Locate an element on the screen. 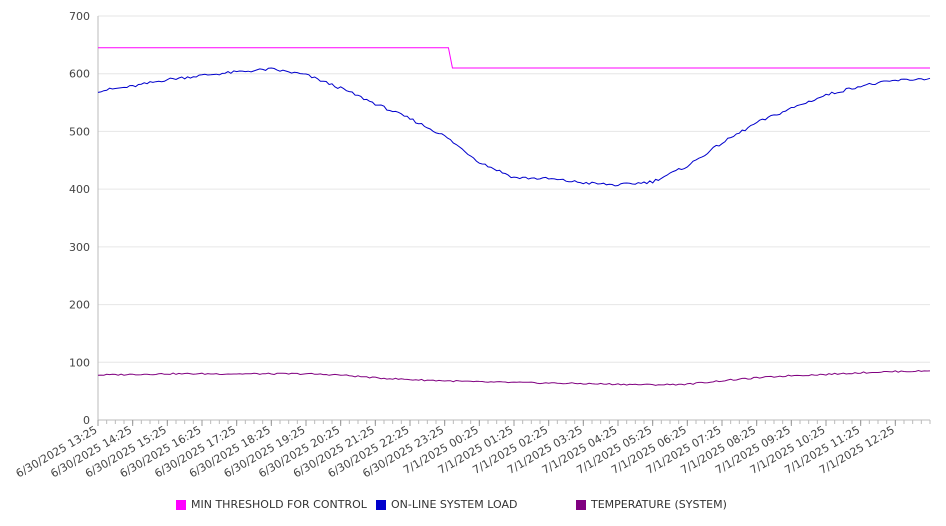 The height and width of the screenshot is (526, 946). y-tick-label: 100 is located at coordinates (79, 362).